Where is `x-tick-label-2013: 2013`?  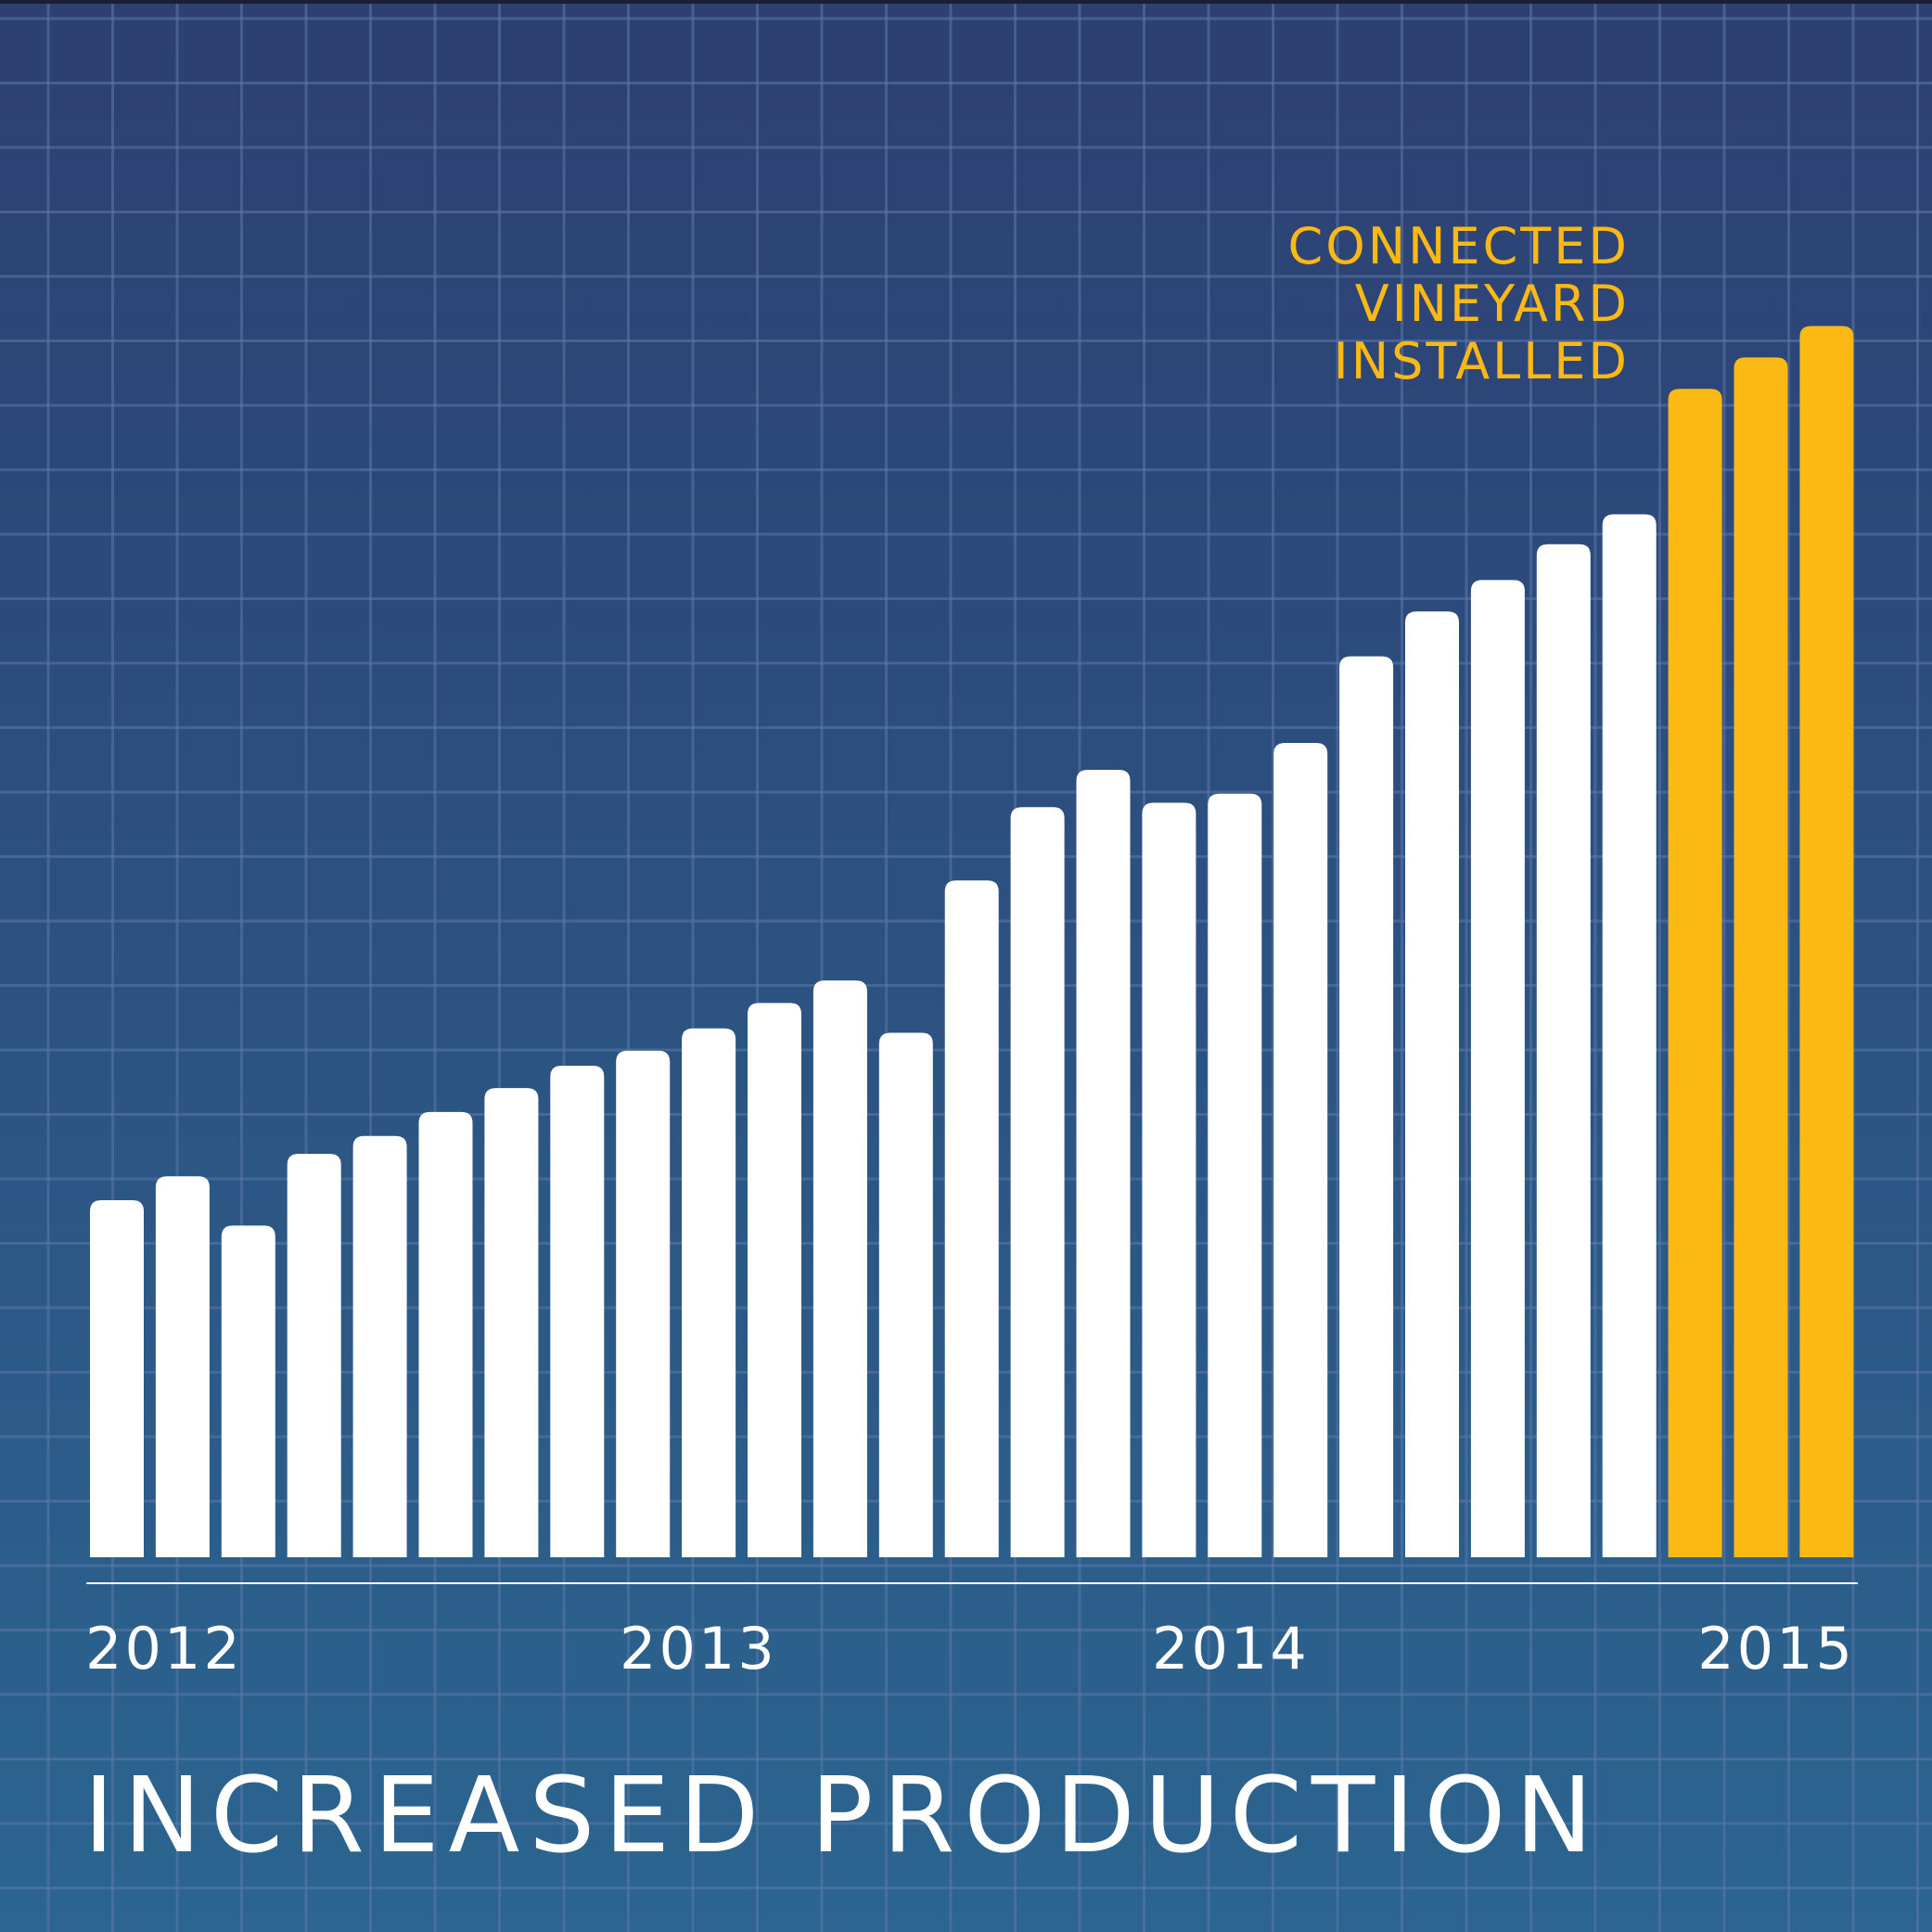 x-tick-label-2013: 2013 is located at coordinates (698, 1649).